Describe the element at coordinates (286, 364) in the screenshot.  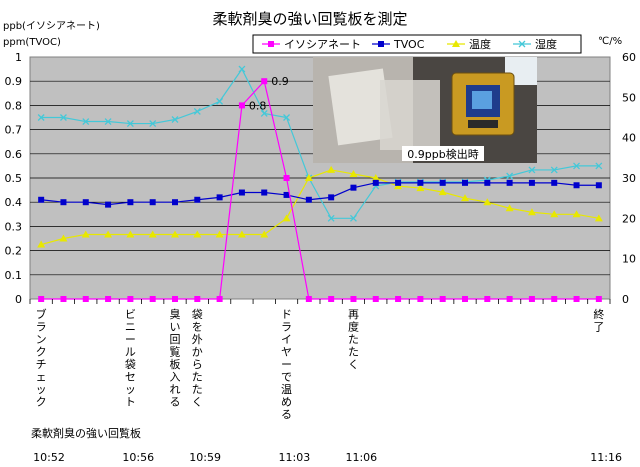
I see `event-label-char: ー` at that location.